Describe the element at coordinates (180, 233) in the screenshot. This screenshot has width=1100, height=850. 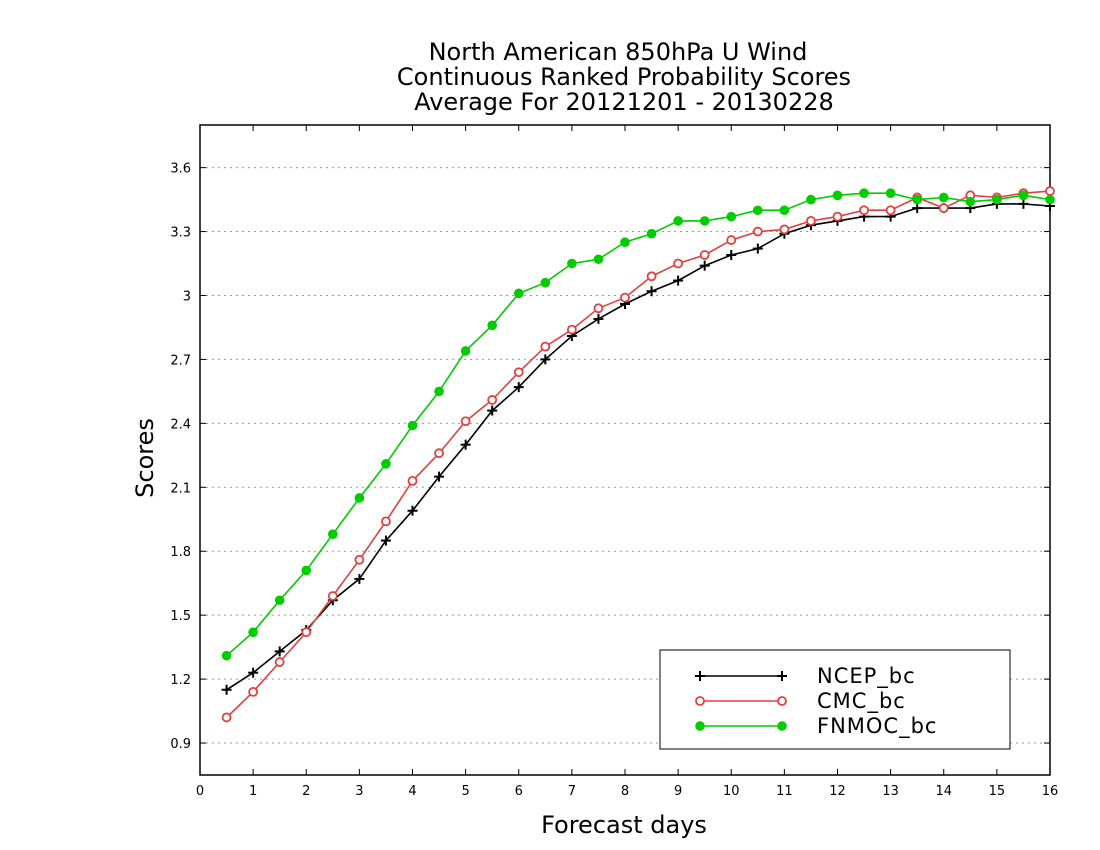
I see `y-tick-label: 3.3` at that location.